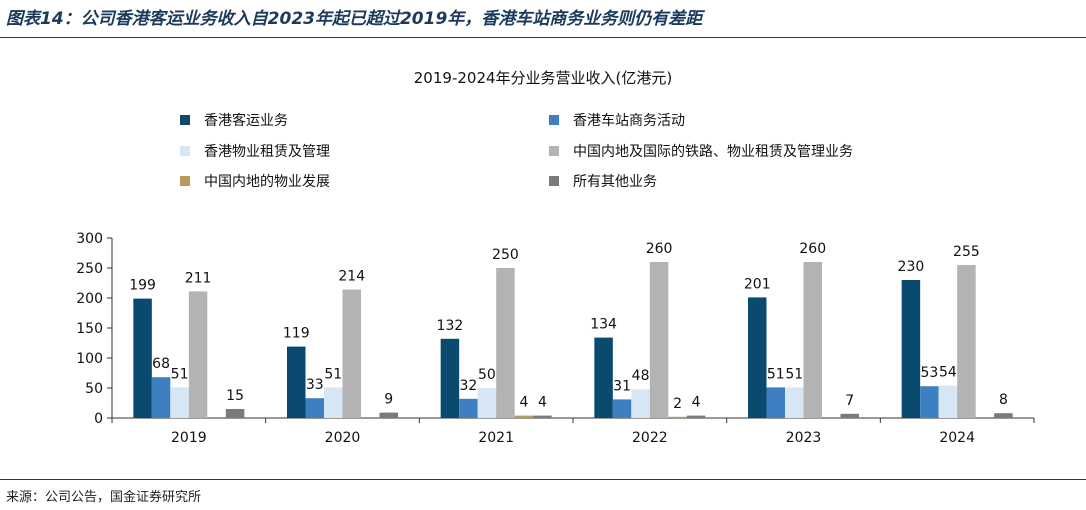 This screenshot has height=510, width=1086. I want to click on legend-label-4: 中国内地及国际的铁路、物业租赁及管理业务, so click(713, 152).